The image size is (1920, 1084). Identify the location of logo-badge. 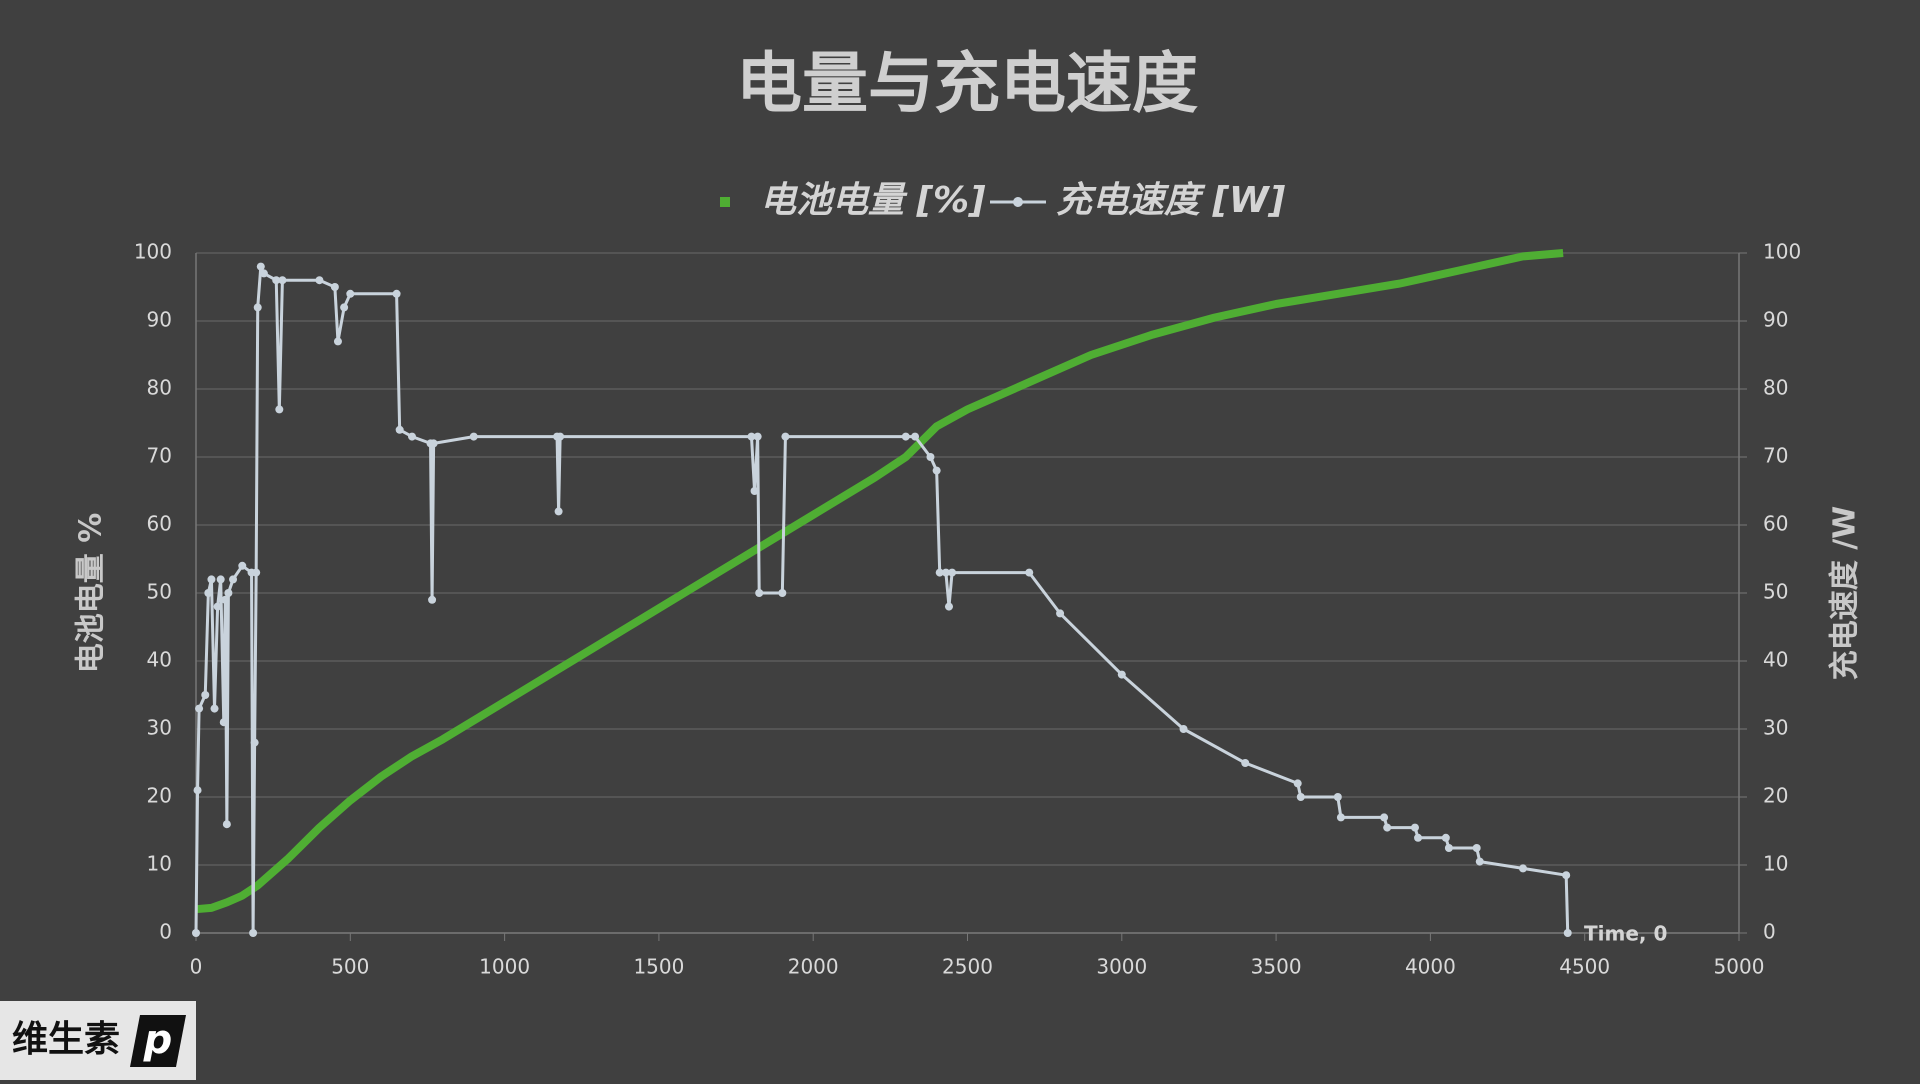
(158, 1041).